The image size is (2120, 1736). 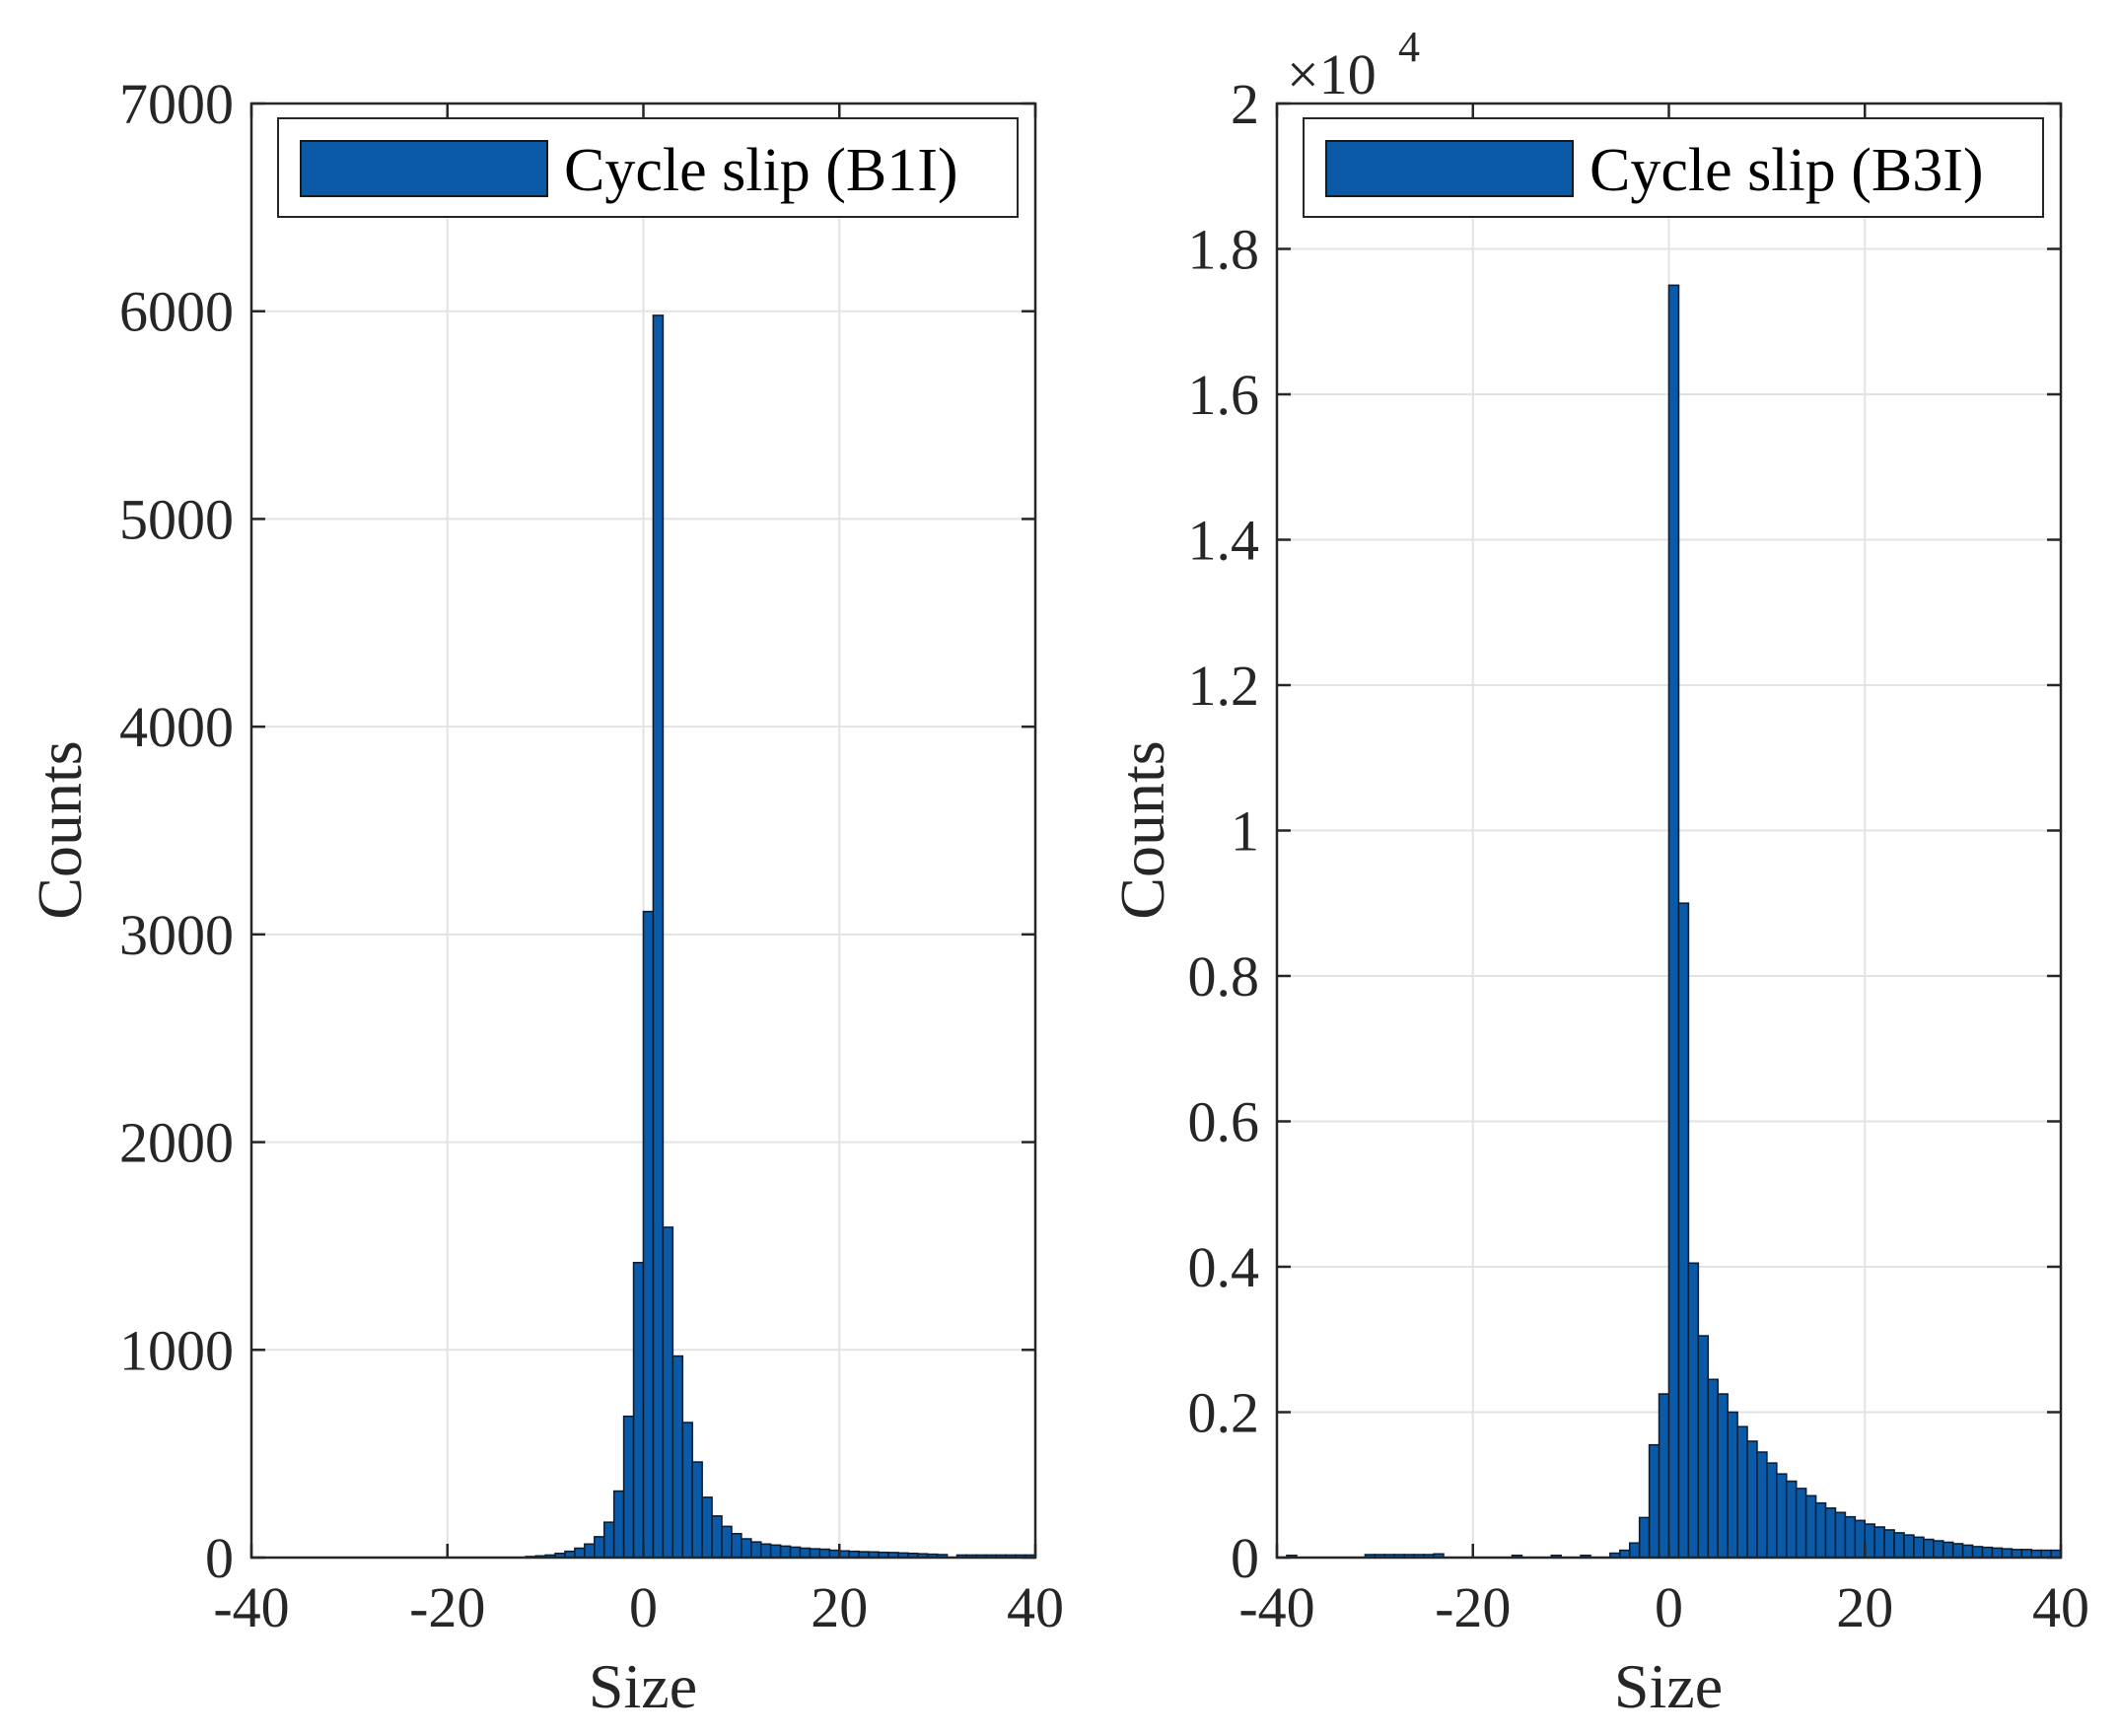 I want to click on legend: Cycle slip (B1I), so click(x=648, y=167).